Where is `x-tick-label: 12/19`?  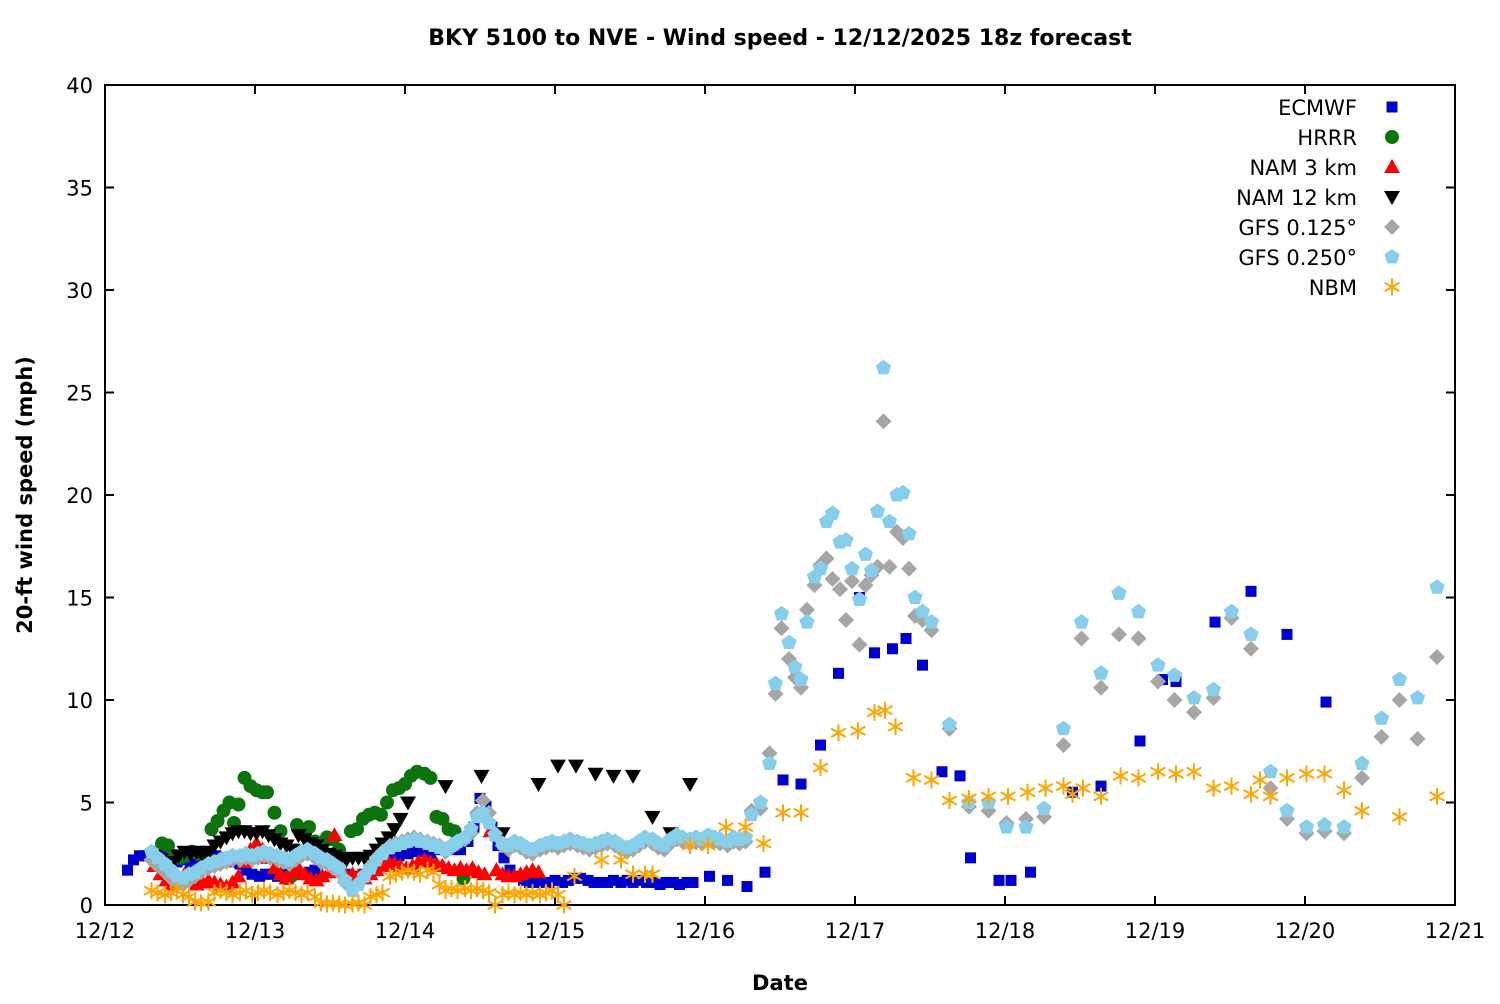 x-tick-label: 12/19 is located at coordinates (1155, 931).